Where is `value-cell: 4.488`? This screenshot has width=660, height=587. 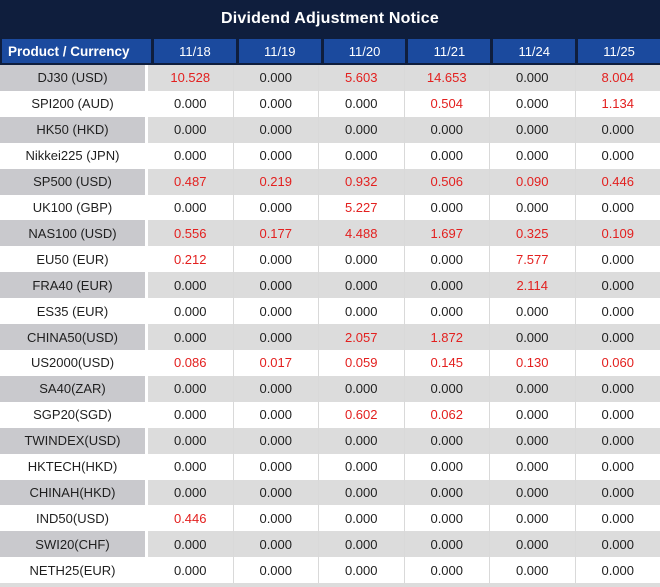
value-cell: 4.488 is located at coordinates (362, 233).